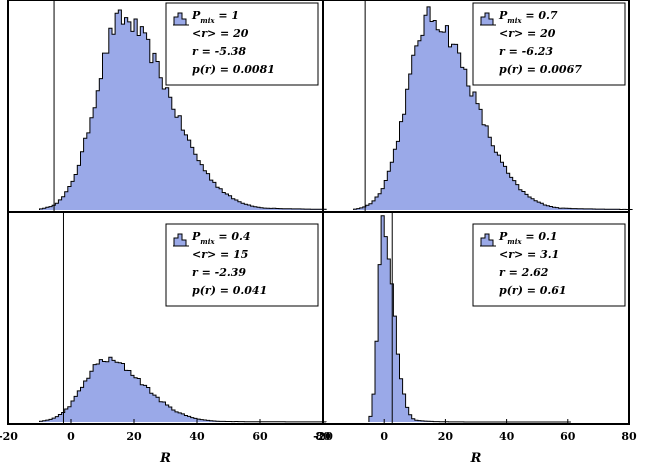 This screenshot has width=662, height=469. I want to click on legend-line: r = -6.23, so click(526, 51).